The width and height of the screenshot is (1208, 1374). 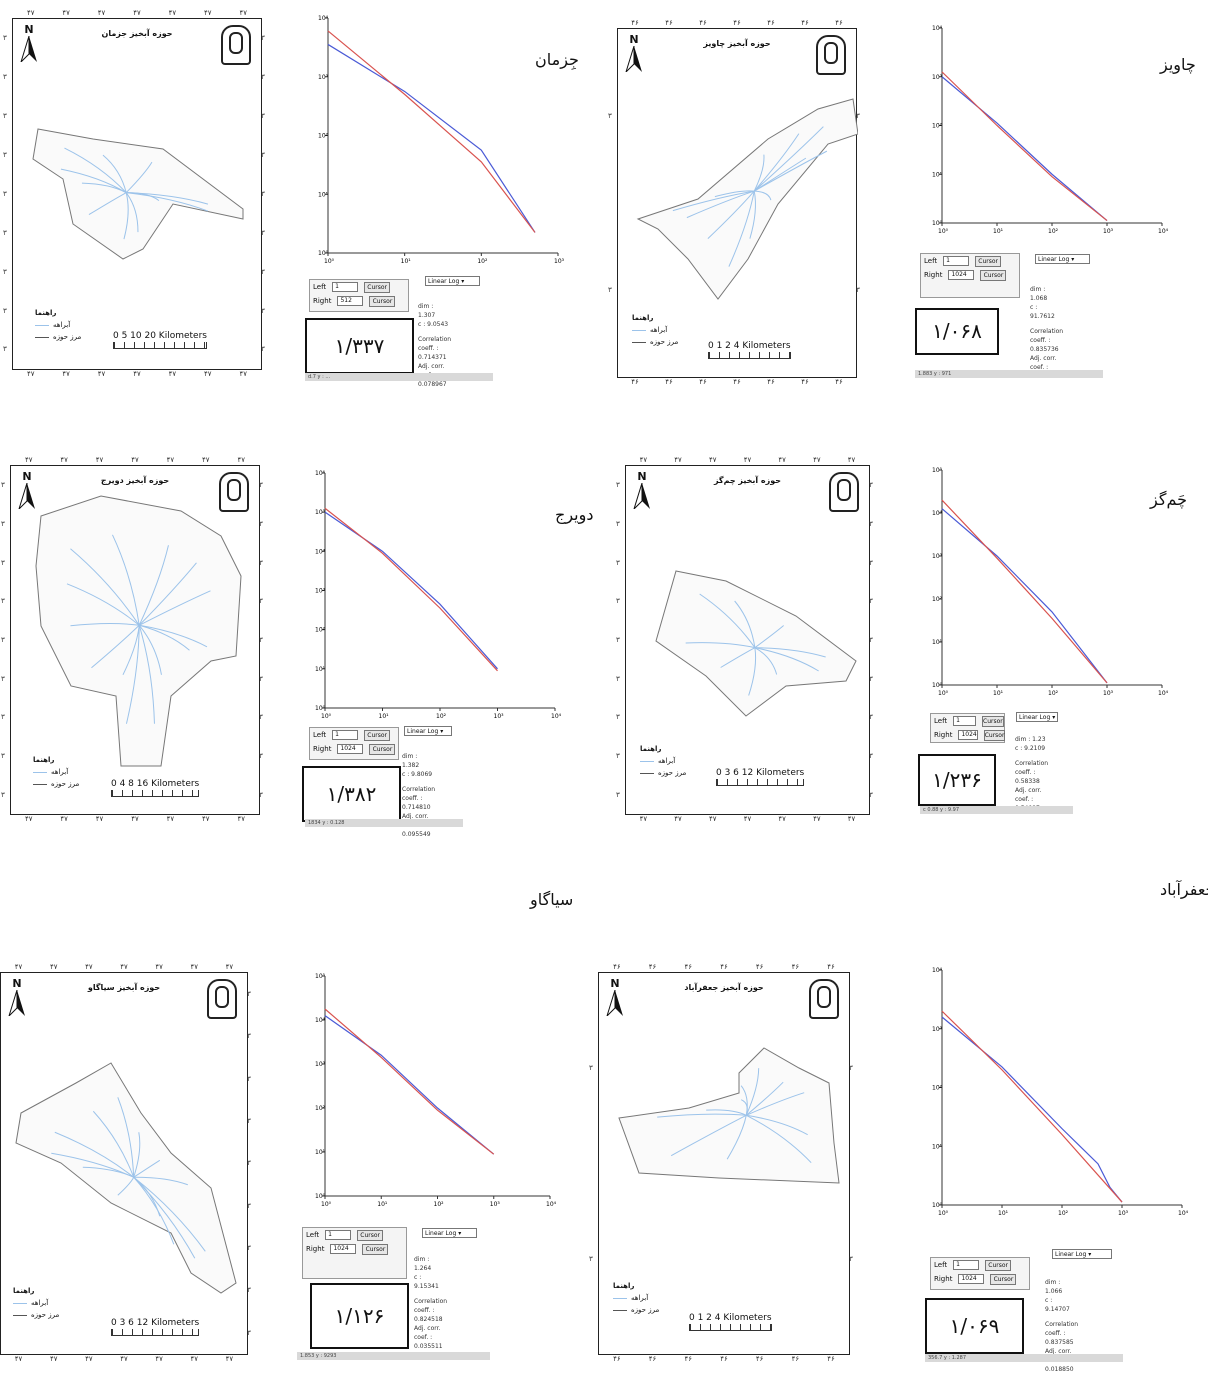 I want to click on basin-name: دویرج, so click(x=574, y=514).